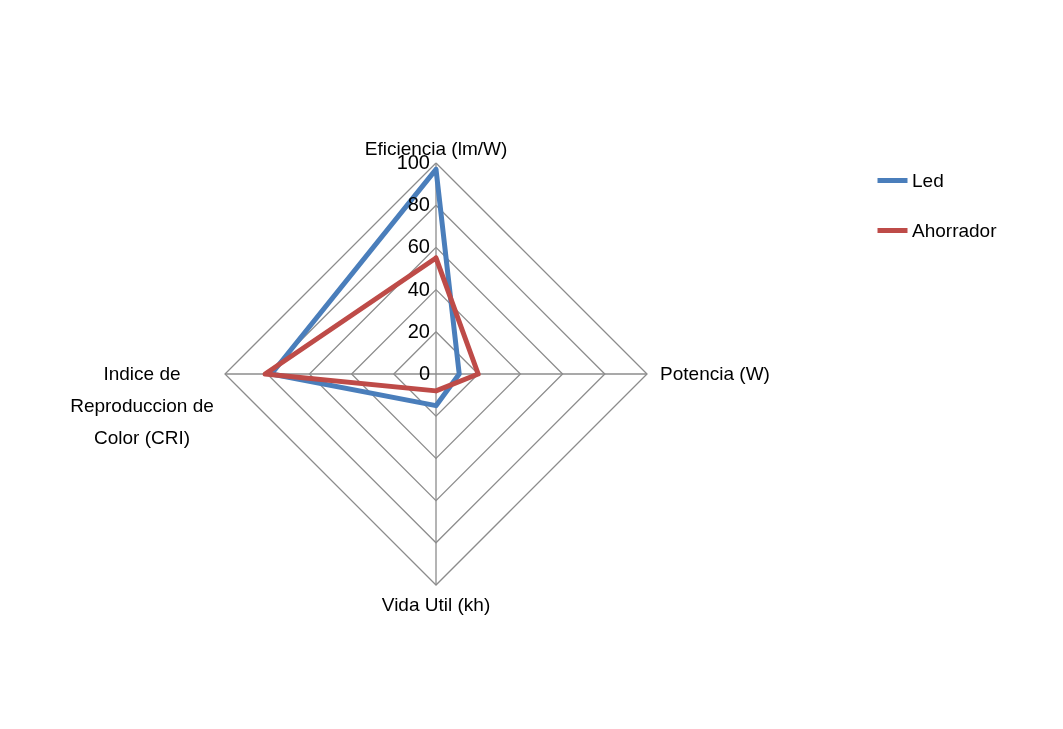  Describe the element at coordinates (928, 180) in the screenshot. I see `legend-label: Led` at that location.